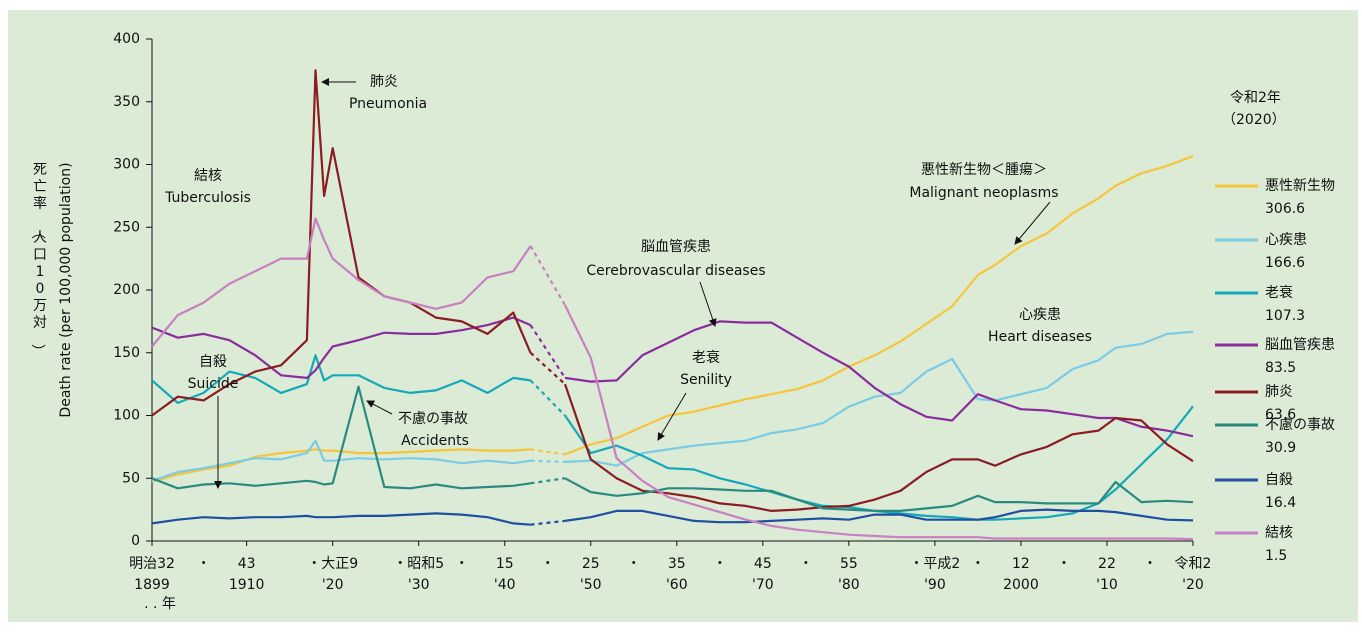  What do you see at coordinates (160, 604) in the screenshot?
I see `x-unit-label: . . 年` at bounding box center [160, 604].